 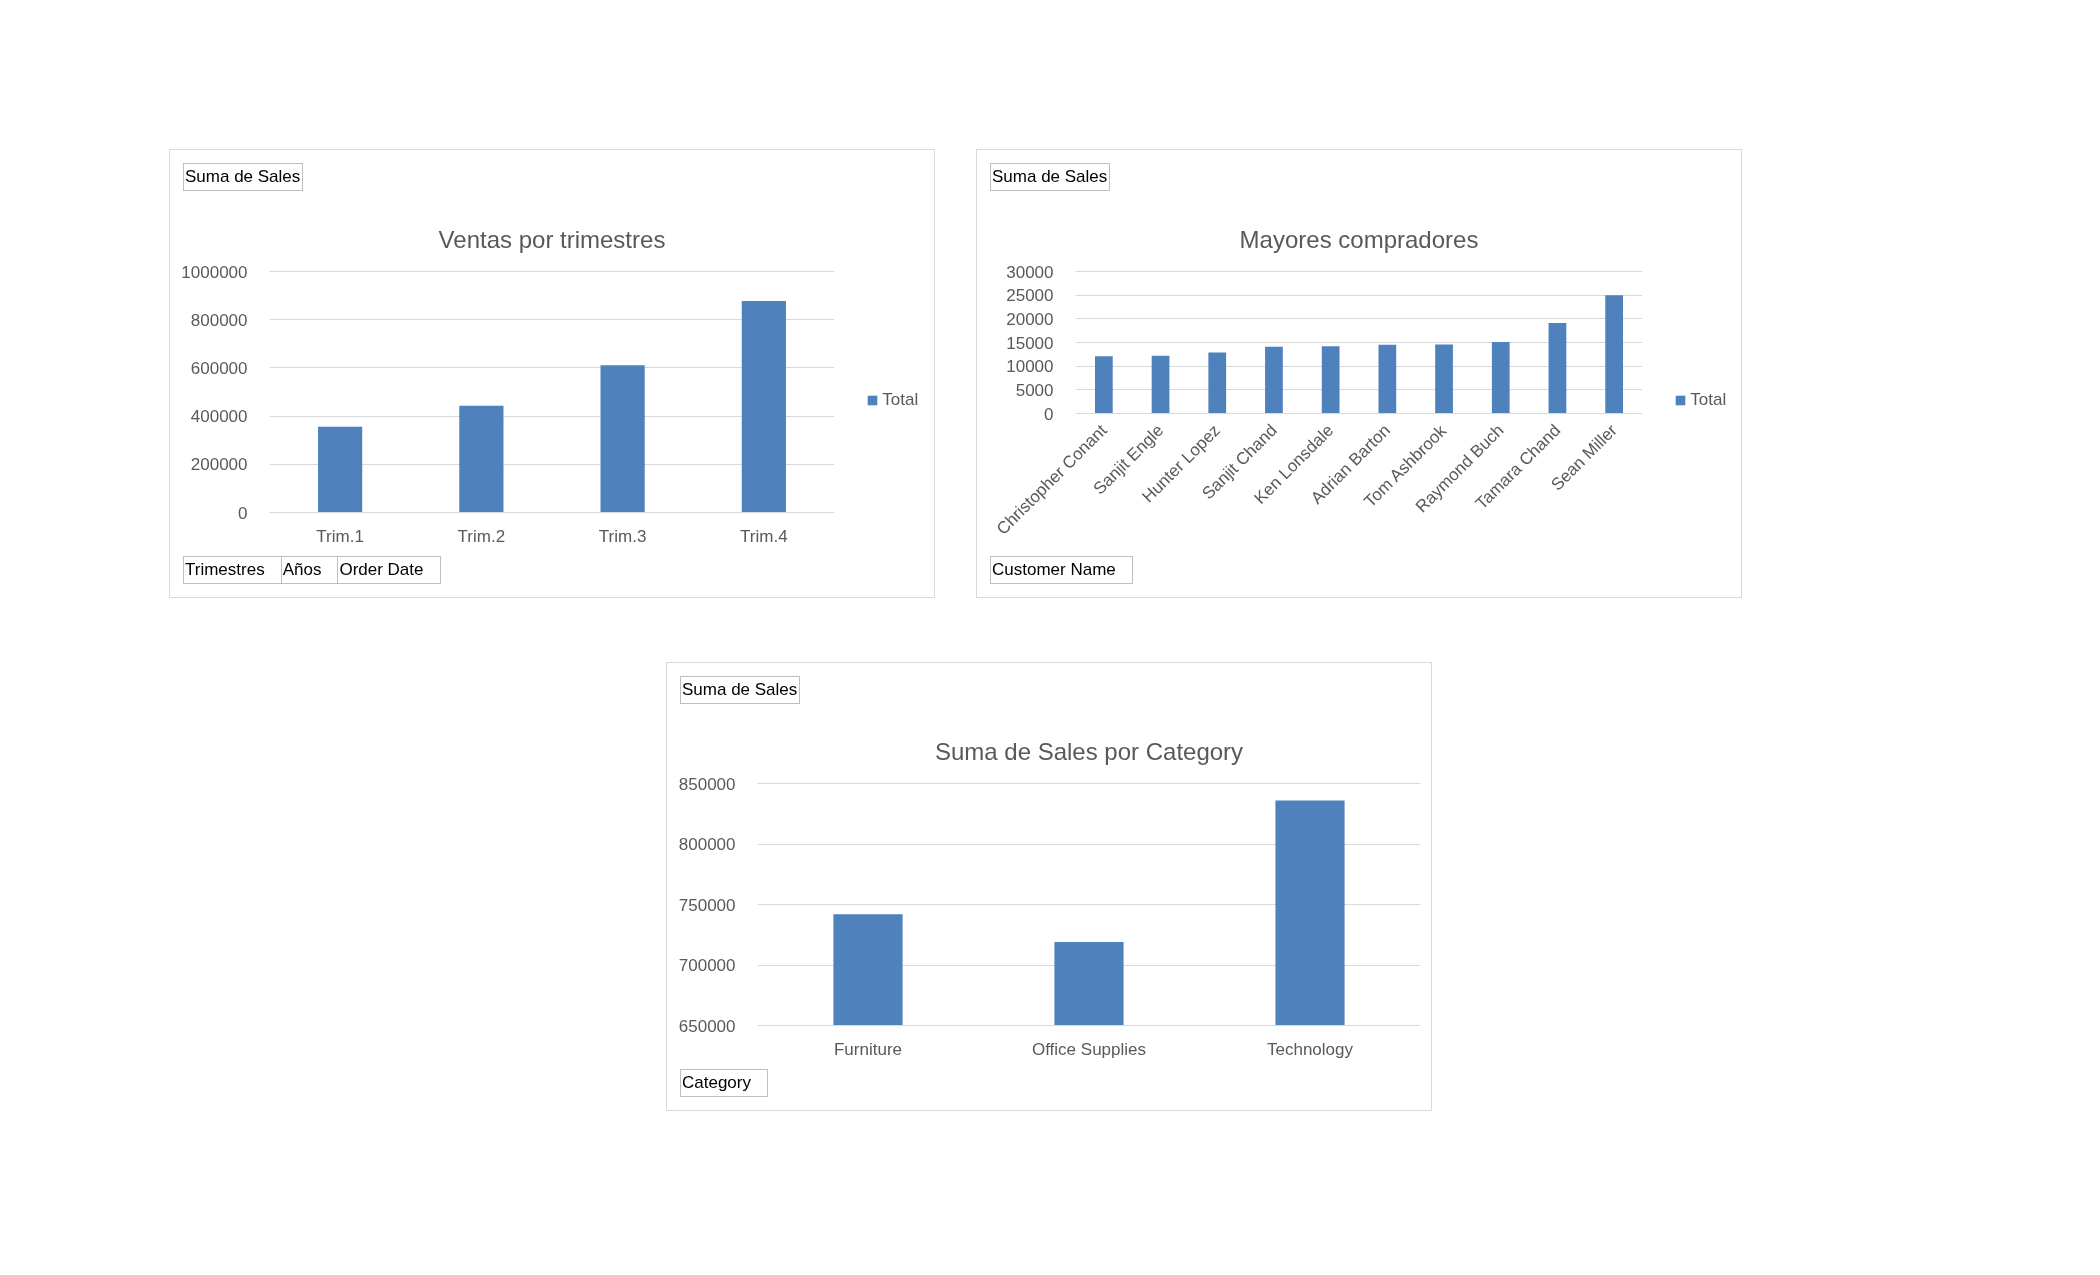 What do you see at coordinates (481, 536) in the screenshot?
I see `x-tick-label: Trim.2` at bounding box center [481, 536].